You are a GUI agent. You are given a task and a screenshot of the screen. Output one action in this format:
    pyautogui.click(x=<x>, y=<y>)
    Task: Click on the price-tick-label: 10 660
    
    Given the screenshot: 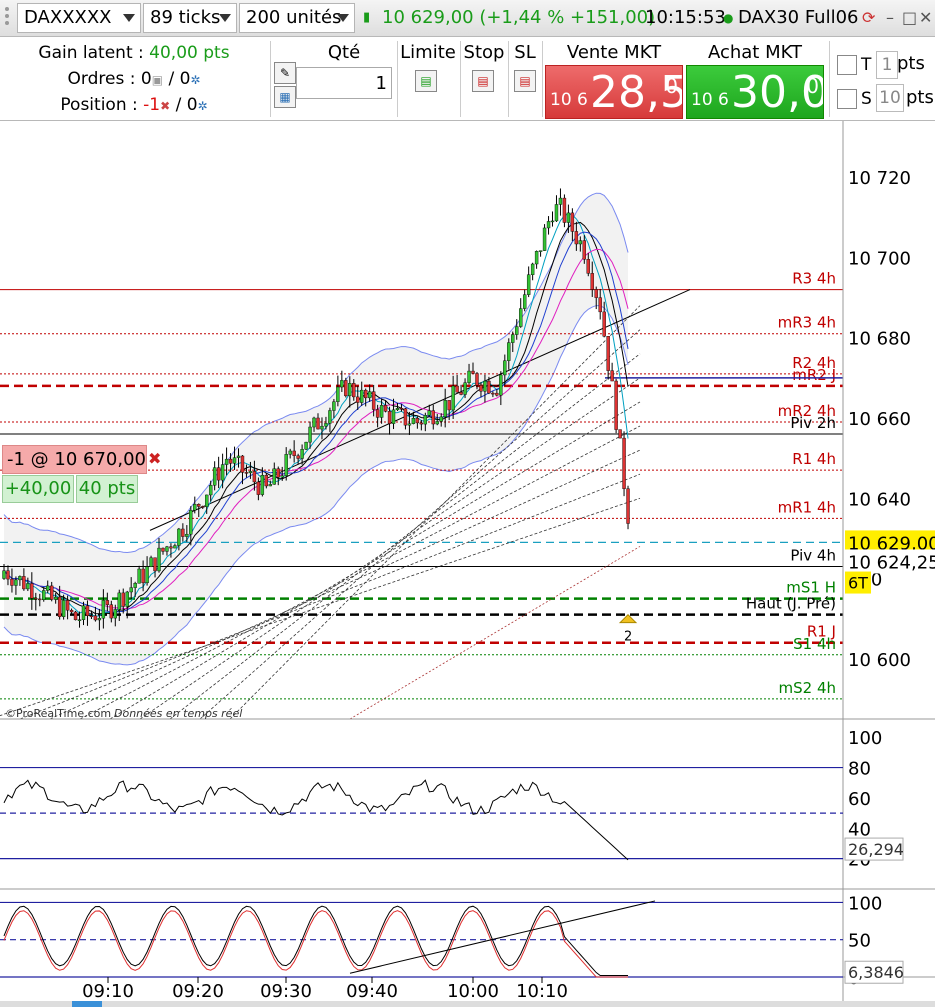 What is the action you would take?
    pyautogui.click(x=879, y=419)
    